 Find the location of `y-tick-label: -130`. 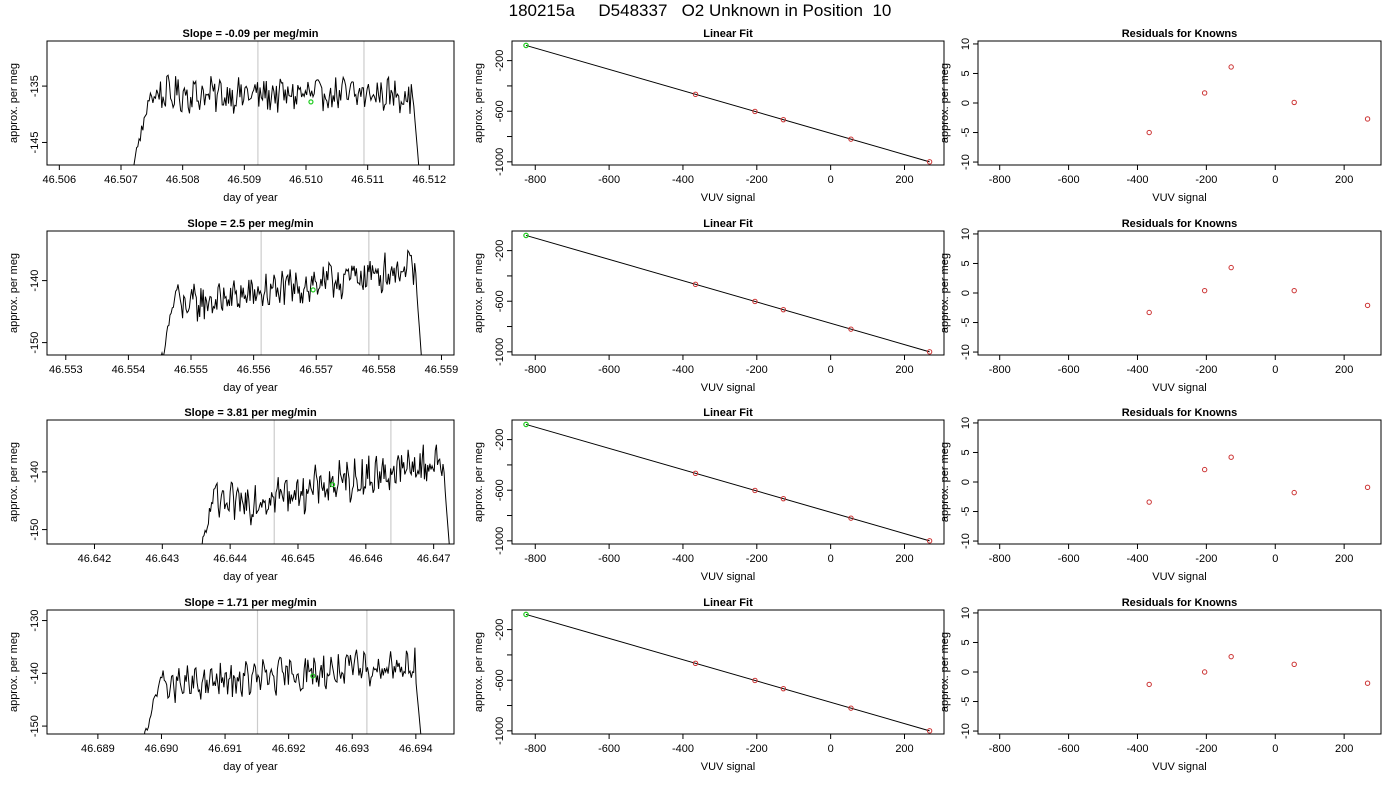

y-tick-label: -130 is located at coordinates (35, 621).